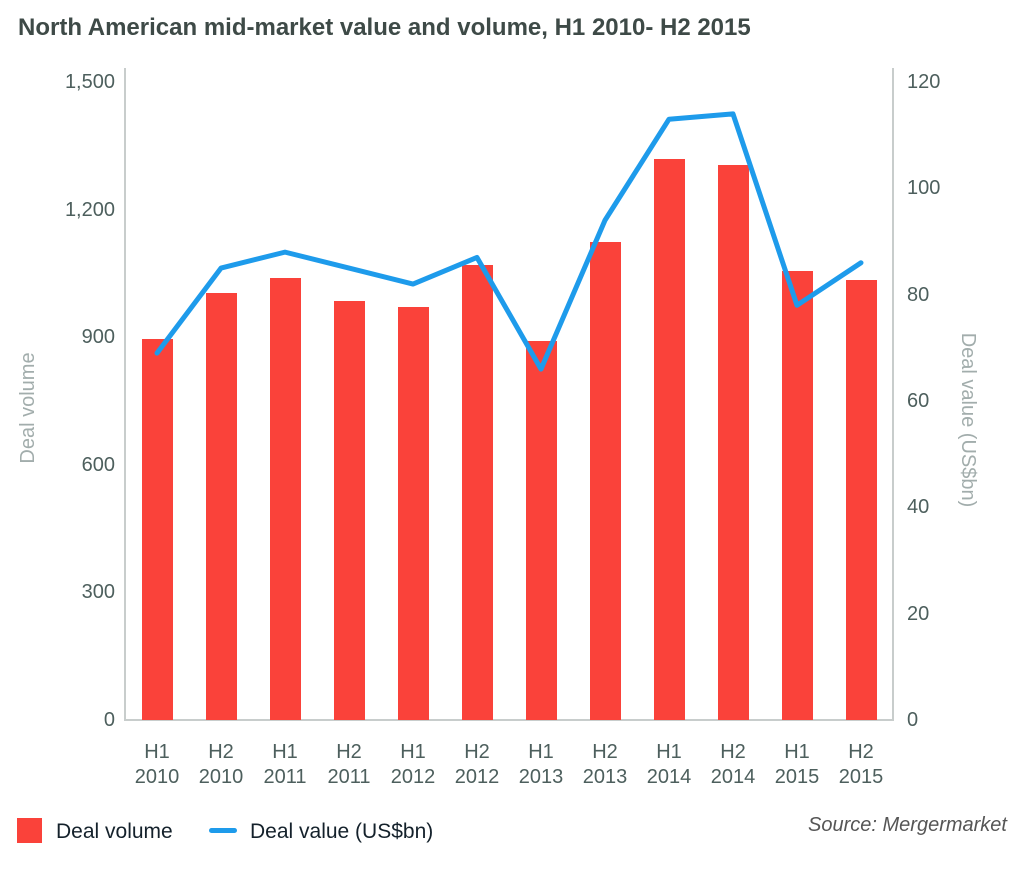  What do you see at coordinates (98, 464) in the screenshot?
I see `left-axis-tick: 600` at bounding box center [98, 464].